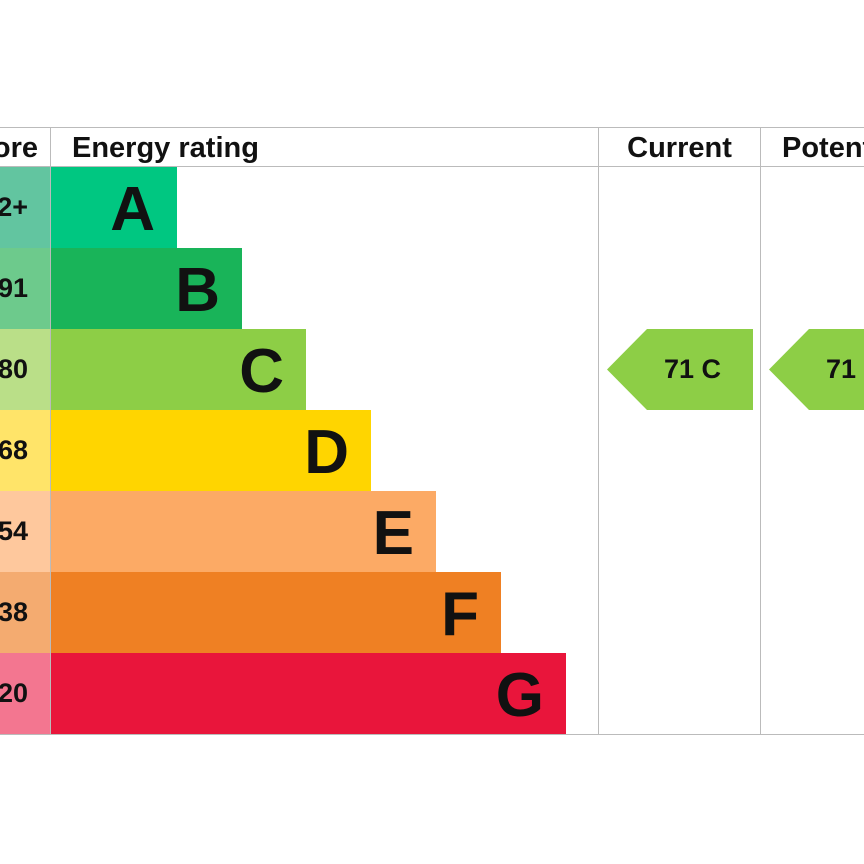  I want to click on score-range-f: 21-38, so click(25, 612).